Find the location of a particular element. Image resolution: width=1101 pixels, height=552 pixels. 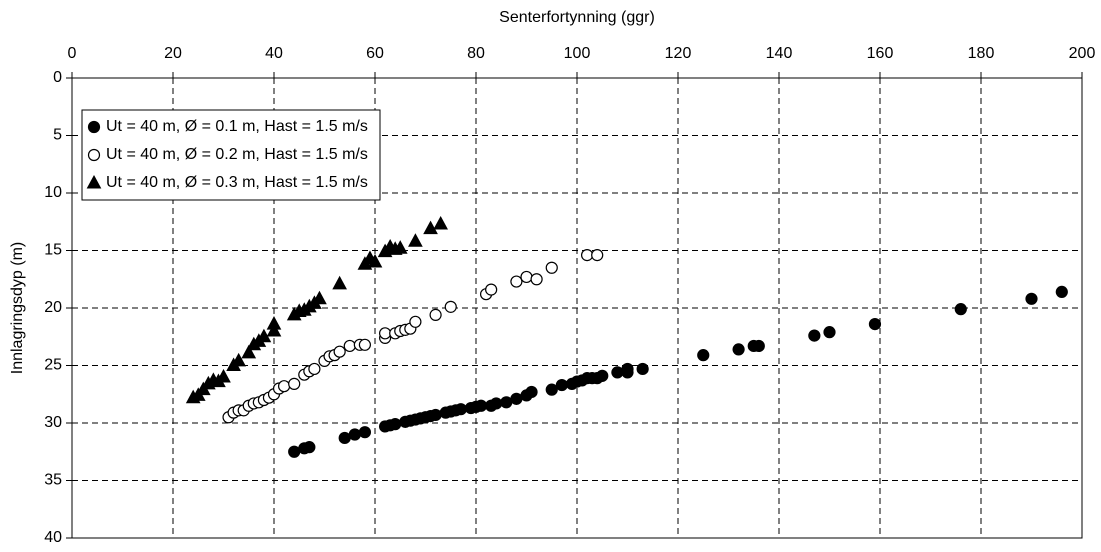

x-tick-label: 40 is located at coordinates (274, 53).